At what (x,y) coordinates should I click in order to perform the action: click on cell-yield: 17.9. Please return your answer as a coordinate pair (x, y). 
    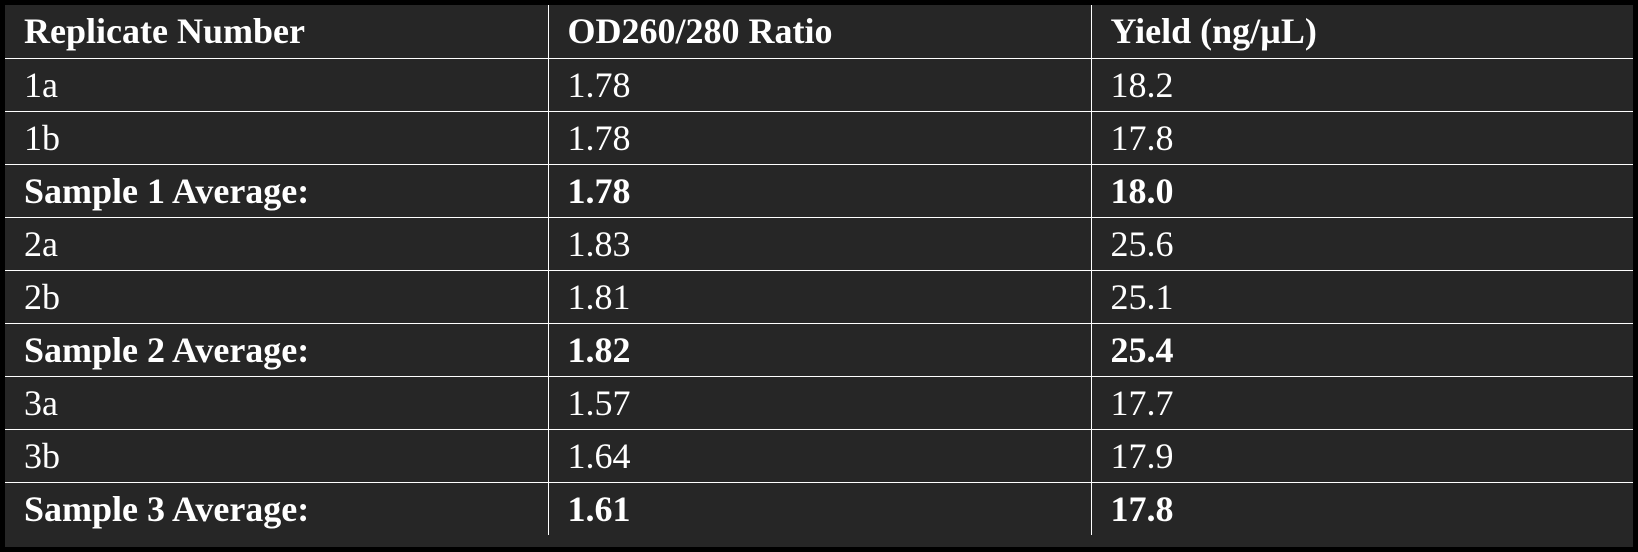
    Looking at the image, I should click on (1361, 456).